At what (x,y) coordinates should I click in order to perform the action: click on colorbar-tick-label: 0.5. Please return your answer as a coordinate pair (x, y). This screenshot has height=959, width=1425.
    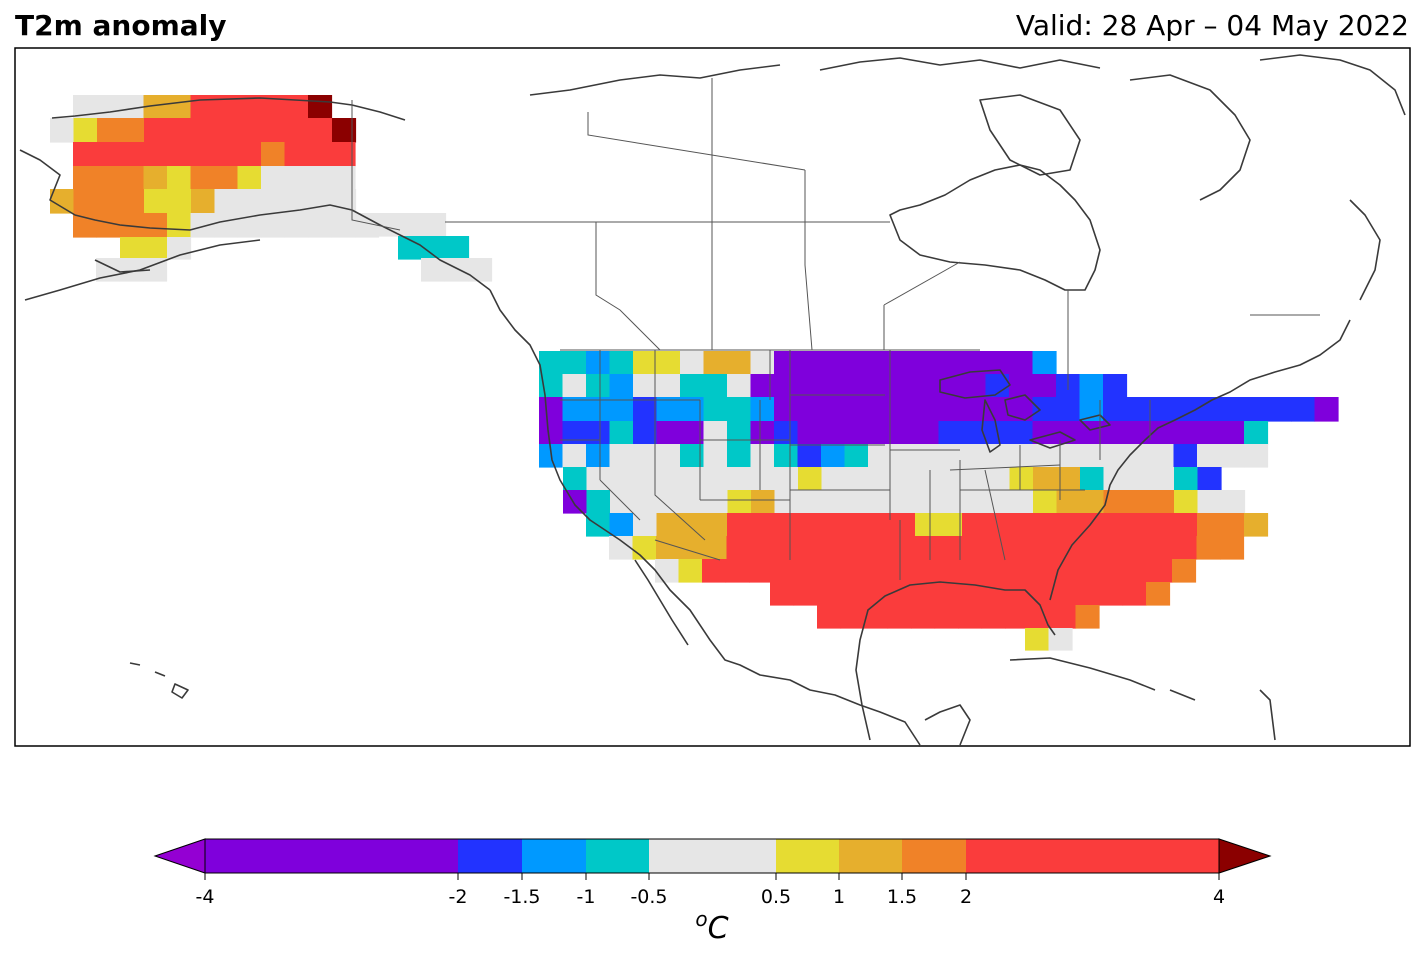
    Looking at the image, I should click on (776, 897).